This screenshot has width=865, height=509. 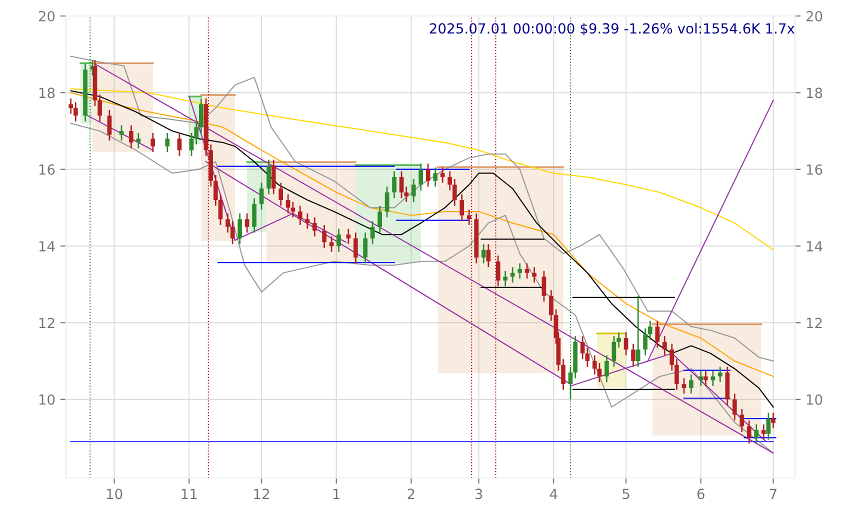 What do you see at coordinates (47, 169) in the screenshot?
I see `y-tick-label: 16` at bounding box center [47, 169].